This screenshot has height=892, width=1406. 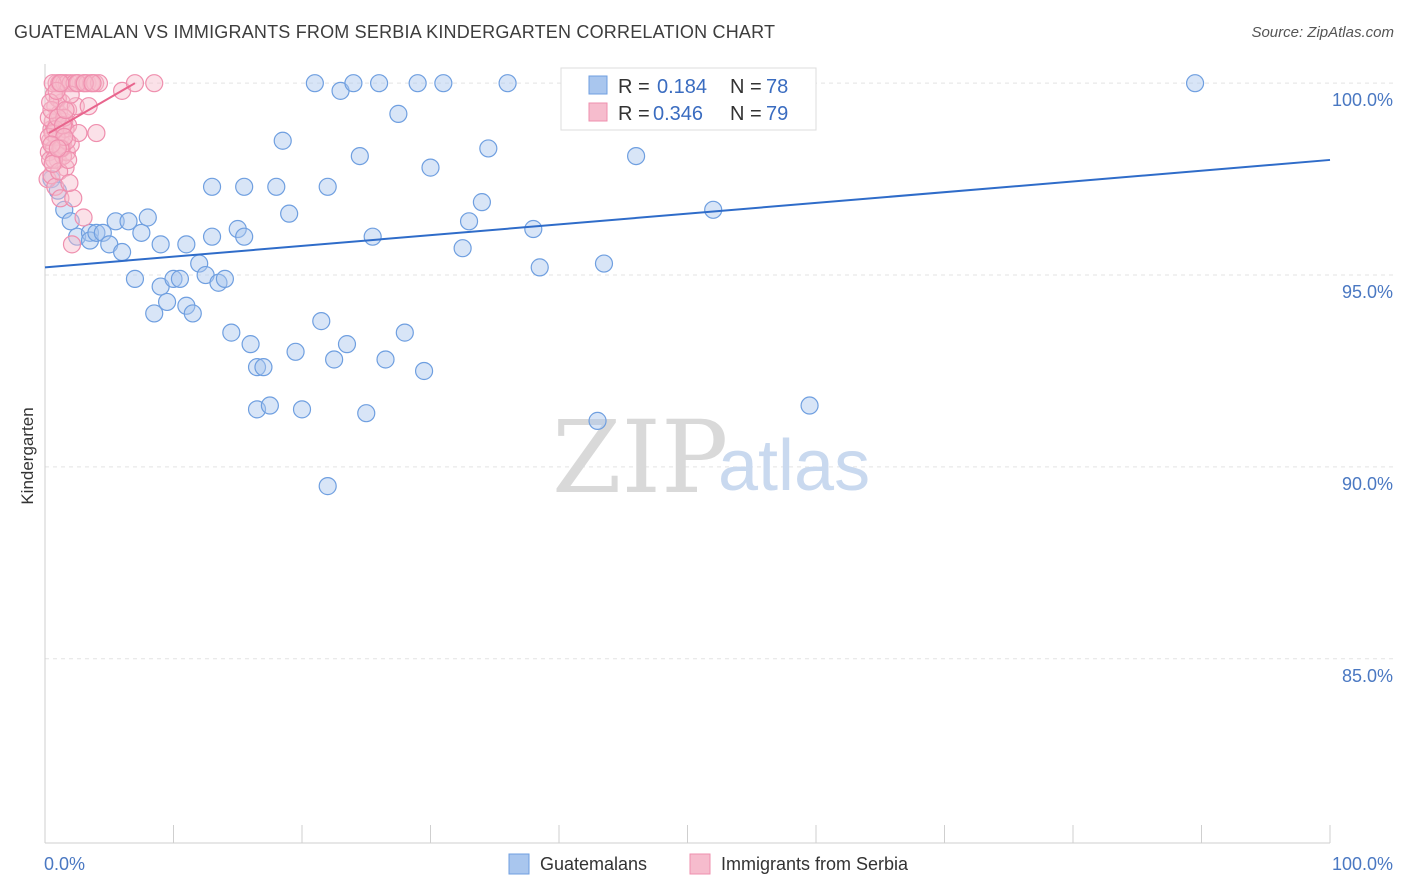 I want to click on series-legend: Guatemalans Immigrants from Serbia, so click(x=708, y=864).